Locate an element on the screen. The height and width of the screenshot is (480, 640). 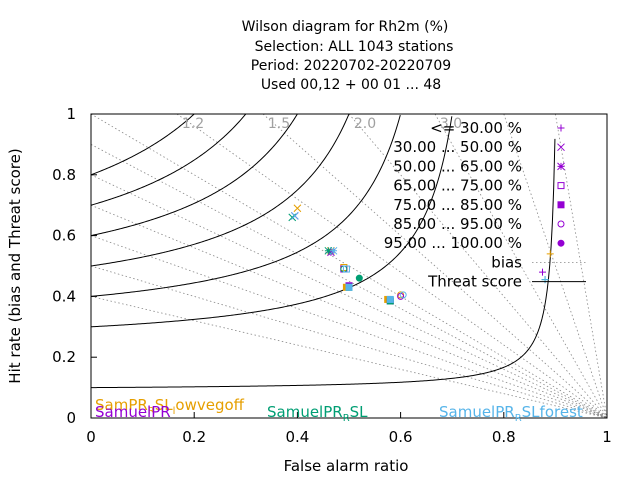
legend-entry: 30.00 ... 50.00 % is located at coordinates (479, 147).